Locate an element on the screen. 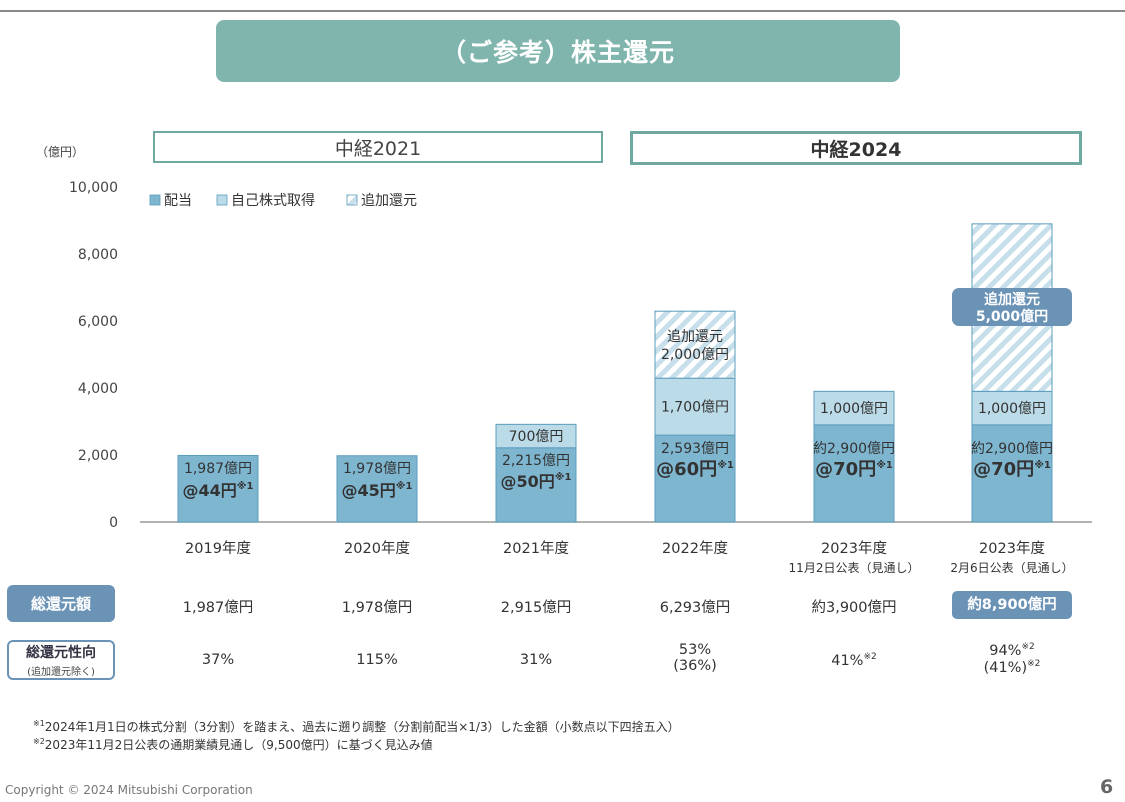 This screenshot has width=1125, height=802. y-axis-unit-label: （億円） is located at coordinates (60, 152).